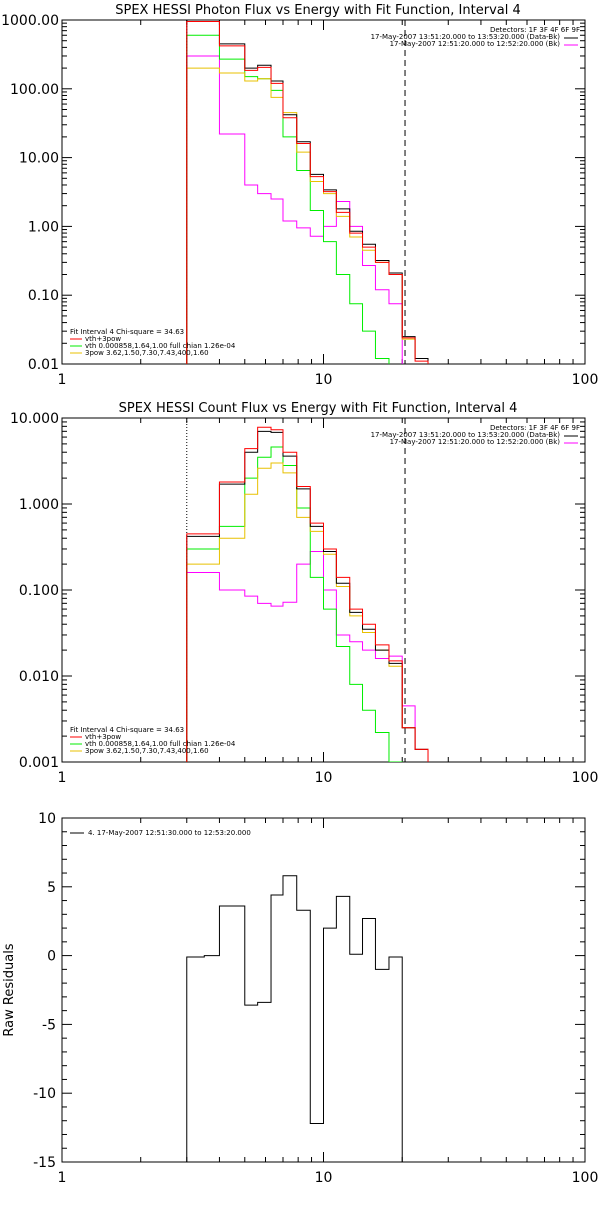 This screenshot has height=1205, width=600. I want to click on residual-x-tick-label: 10, so click(324, 1178).